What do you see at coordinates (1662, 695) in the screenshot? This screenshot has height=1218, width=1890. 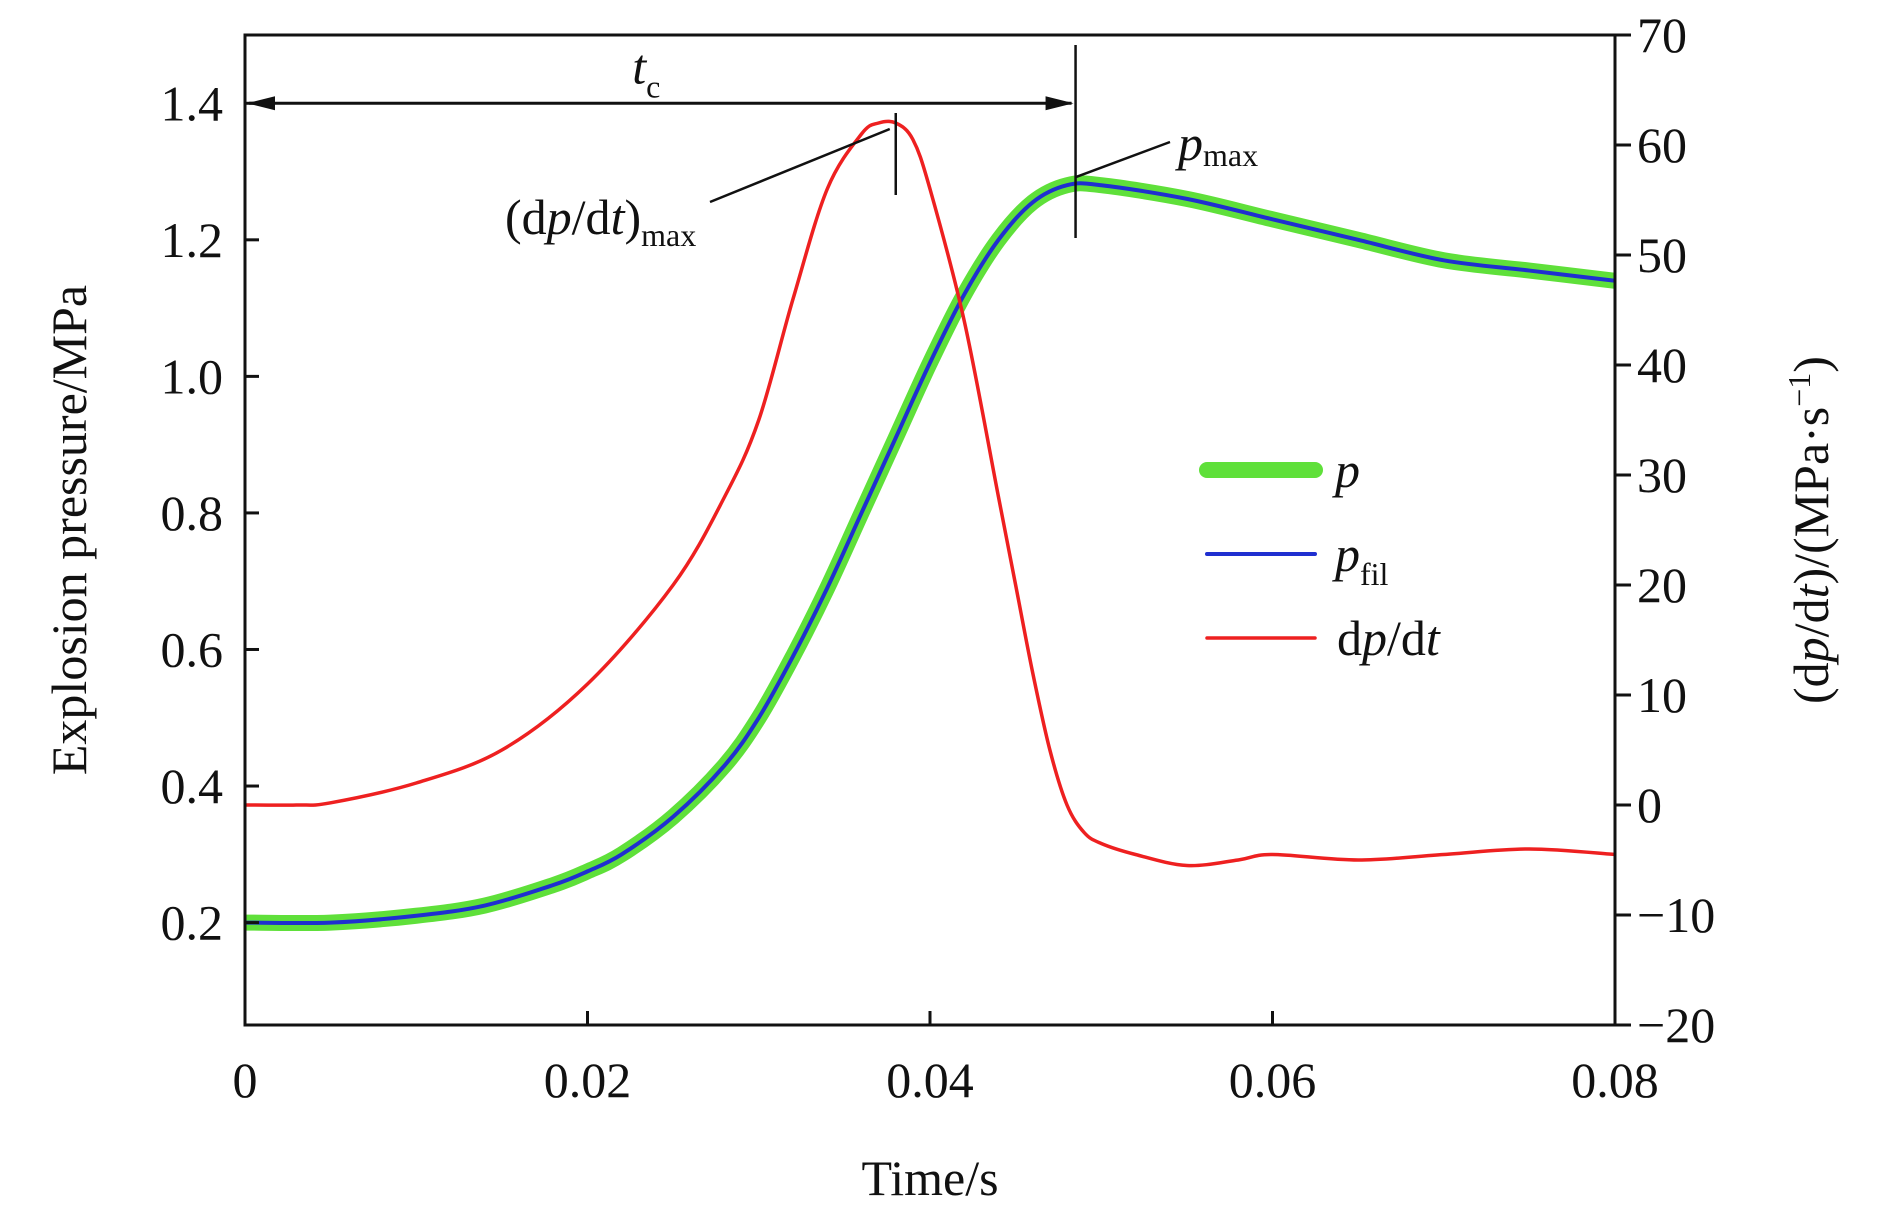 I see `right-y-tick-label: 10` at bounding box center [1662, 695].